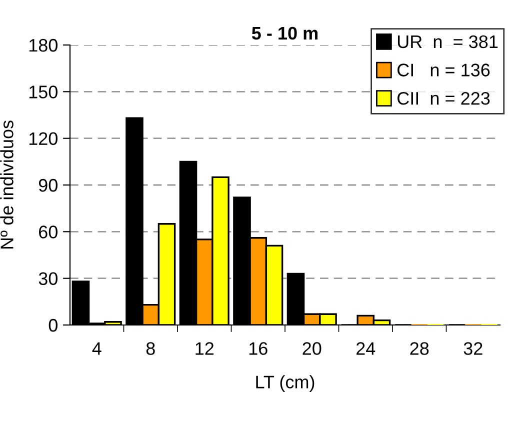 The height and width of the screenshot is (423, 528). What do you see at coordinates (43, 92) in the screenshot?
I see `y-tick-label: 150` at bounding box center [43, 92].